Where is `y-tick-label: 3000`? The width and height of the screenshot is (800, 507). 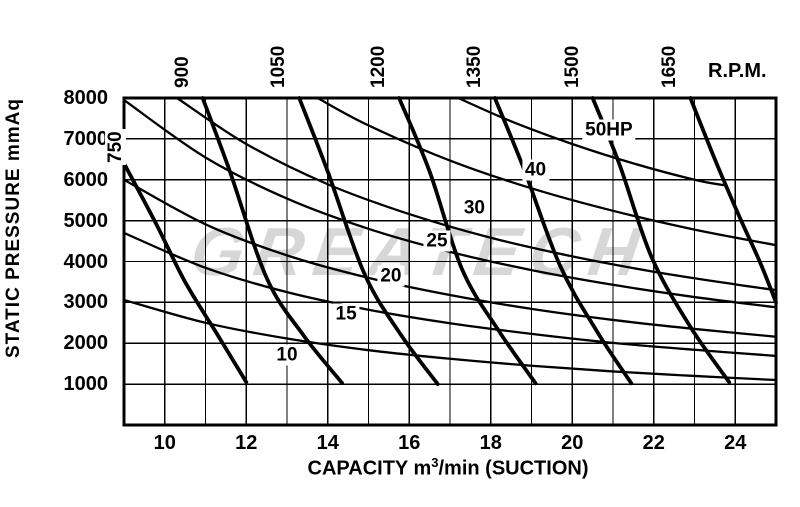 y-tick-label: 3000 is located at coordinates (86, 302).